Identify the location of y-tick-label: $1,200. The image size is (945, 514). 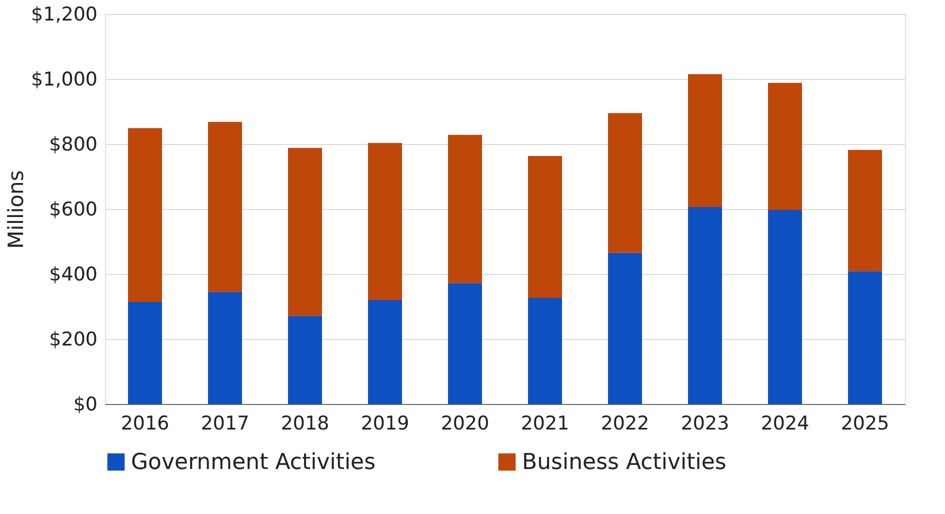
(64, 15).